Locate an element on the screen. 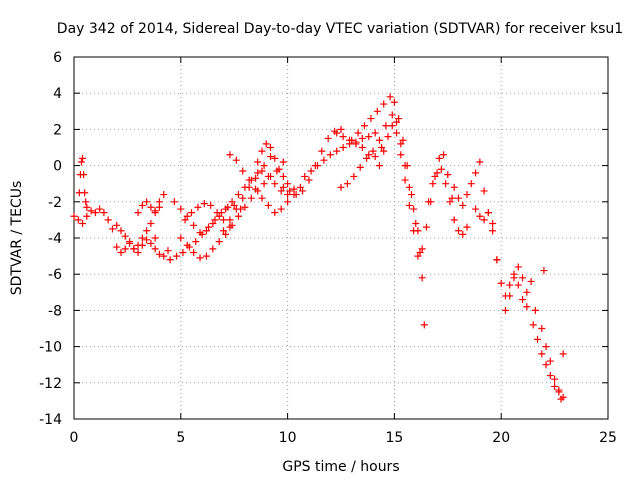  series-track-k-afternoon is located at coordinates (273, 164).